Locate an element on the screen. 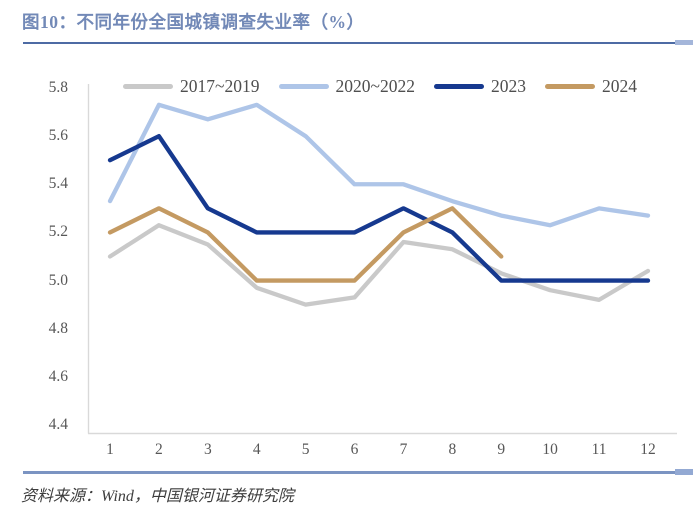 This screenshot has height=522, width=700. x-tick-label: 7 is located at coordinates (403, 449).